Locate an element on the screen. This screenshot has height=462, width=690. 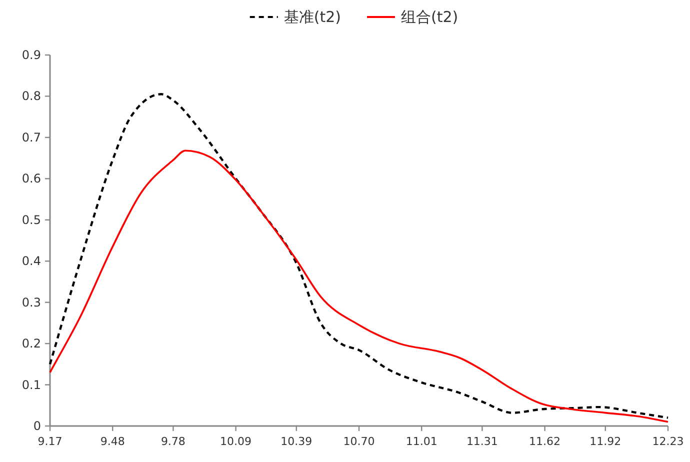
y-tick-label: 0.7 is located at coordinates (31, 137).